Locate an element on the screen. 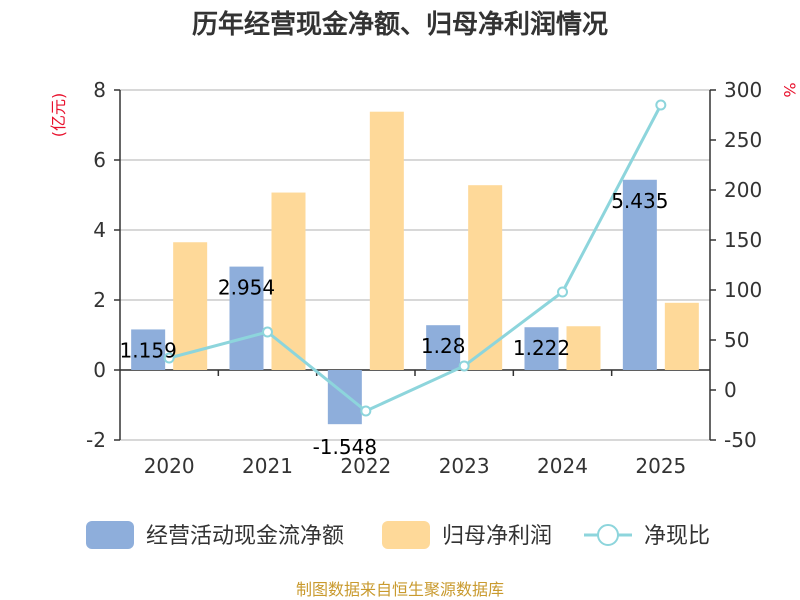 The image size is (800, 600). bar-cash-flow-2023 is located at coordinates (443, 347).